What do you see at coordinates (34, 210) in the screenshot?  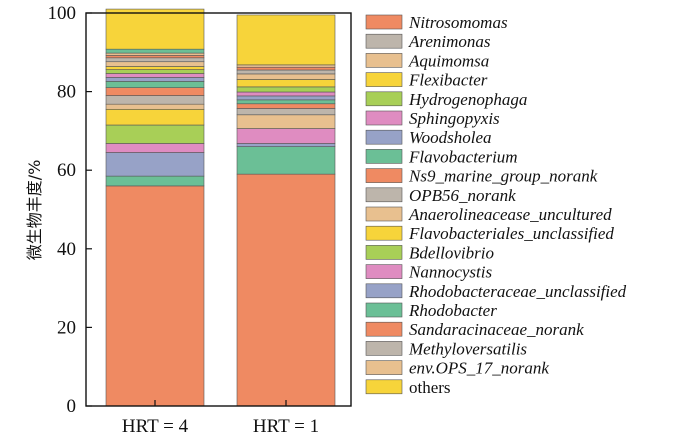 I see `y-axis-label: 微生物丰度/%` at bounding box center [34, 210].